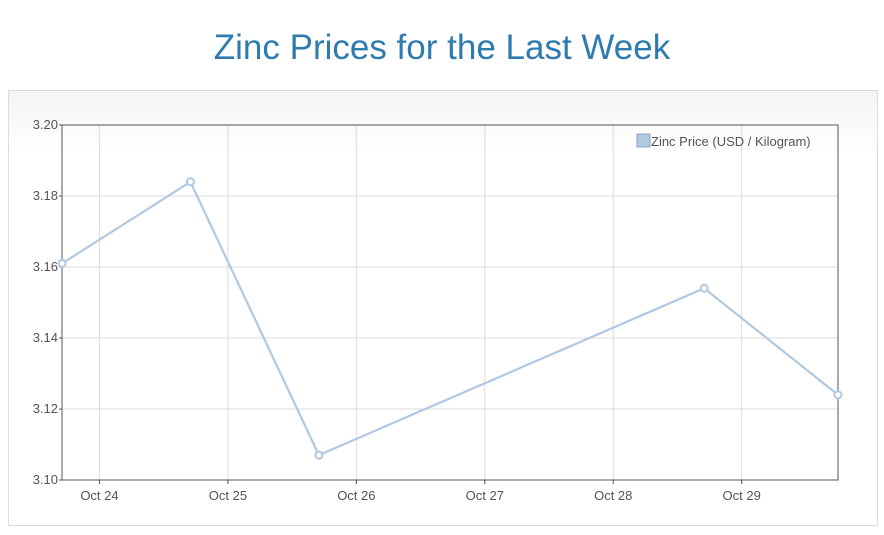 The height and width of the screenshot is (535, 884). Describe the element at coordinates (45, 266) in the screenshot. I see `y-tick-label: 3.16` at that location.